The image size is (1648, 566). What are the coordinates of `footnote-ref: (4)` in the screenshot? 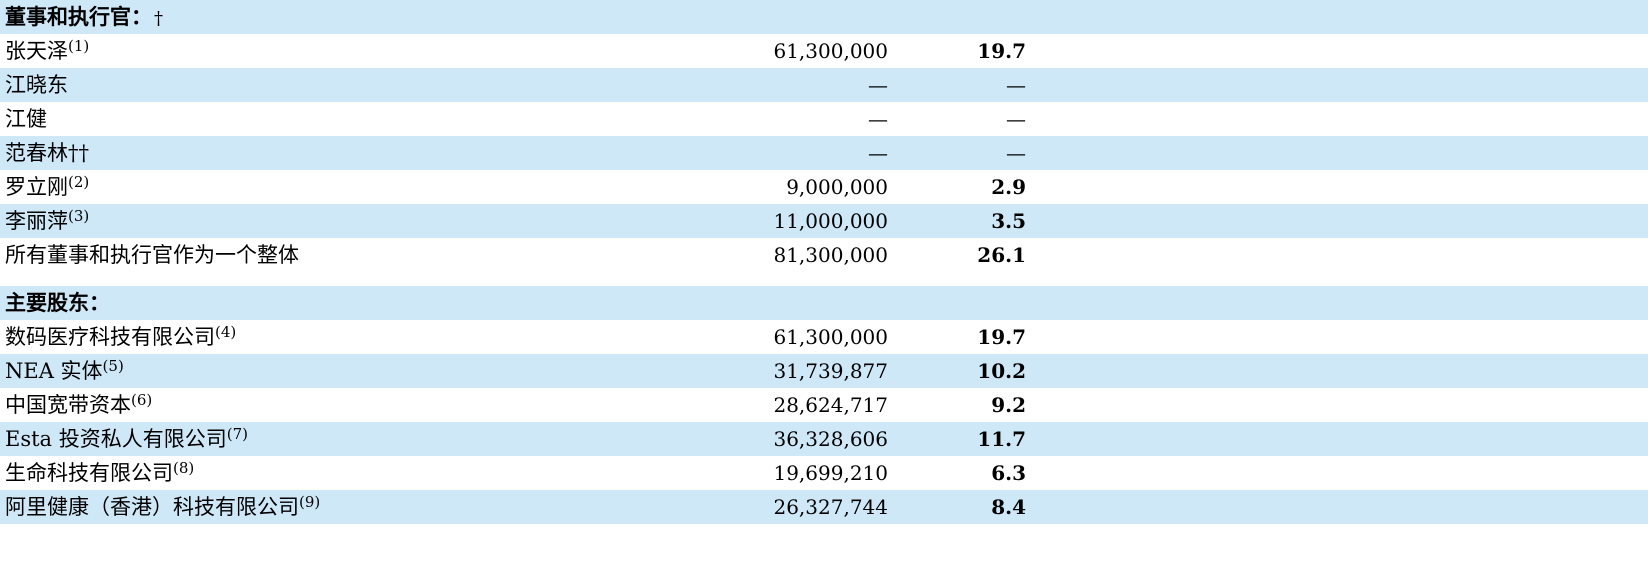 It's located at (226, 332).